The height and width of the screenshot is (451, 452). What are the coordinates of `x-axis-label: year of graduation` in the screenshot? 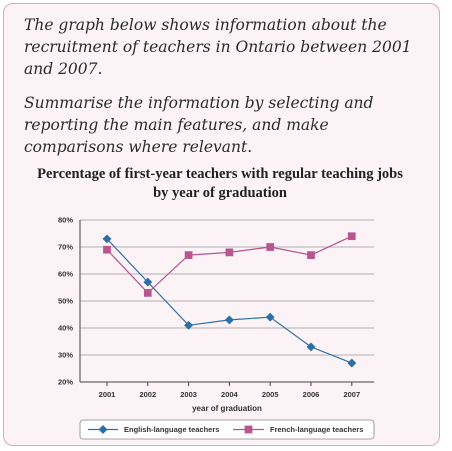 It's located at (227, 408).